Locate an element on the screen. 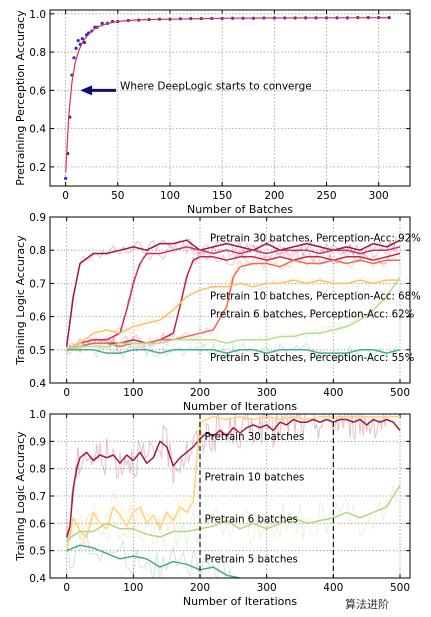  series-label: Pretrain 5 batches, Perception-Acc: 55% is located at coordinates (312, 358).